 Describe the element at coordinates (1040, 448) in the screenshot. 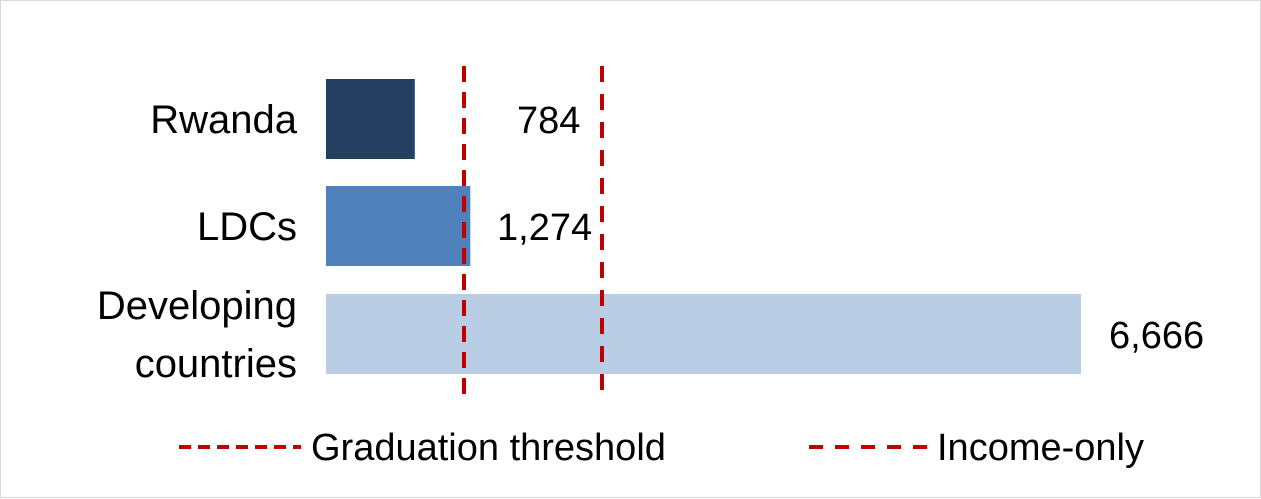

I see `legend-label: Income-only` at that location.